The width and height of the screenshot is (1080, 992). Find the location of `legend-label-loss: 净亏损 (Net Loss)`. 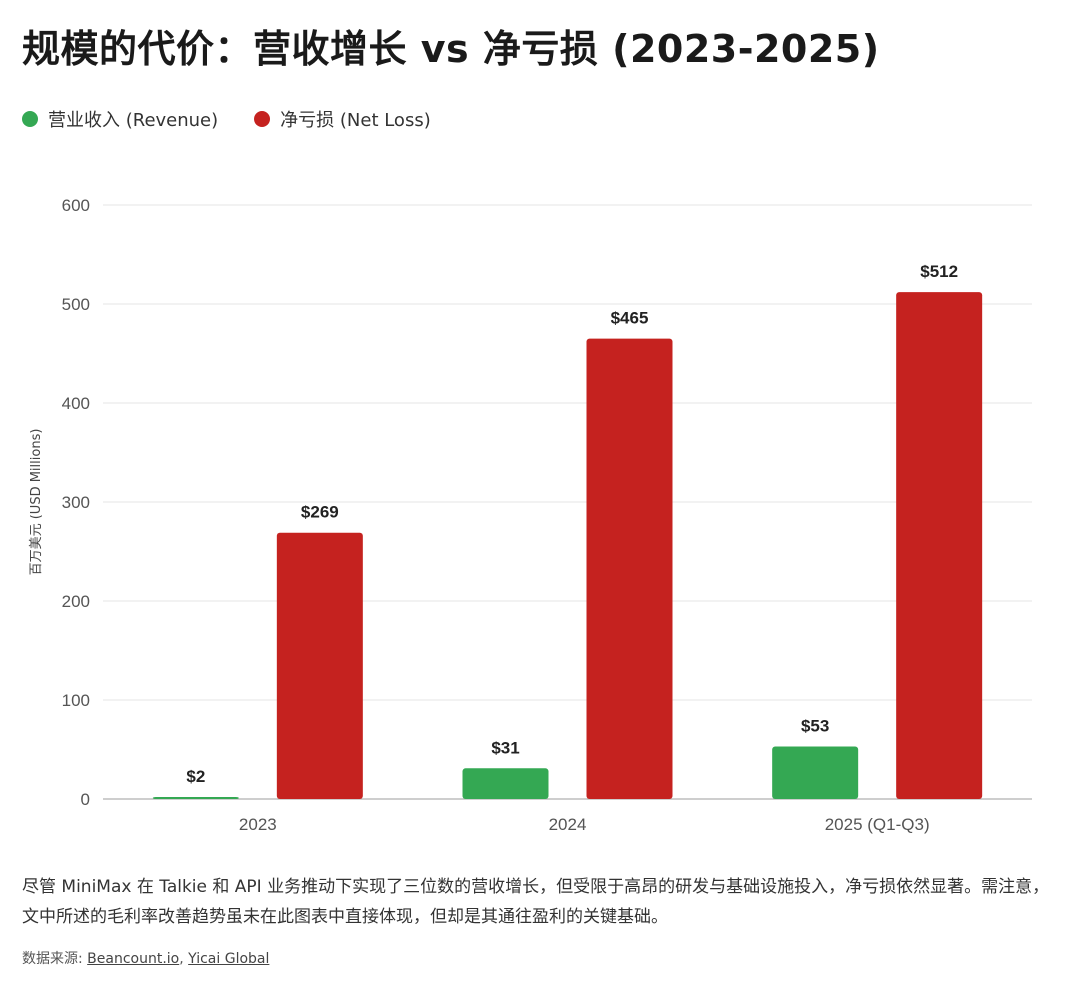

legend-label-loss: 净亏损 (Net Loss) is located at coordinates (355, 120).